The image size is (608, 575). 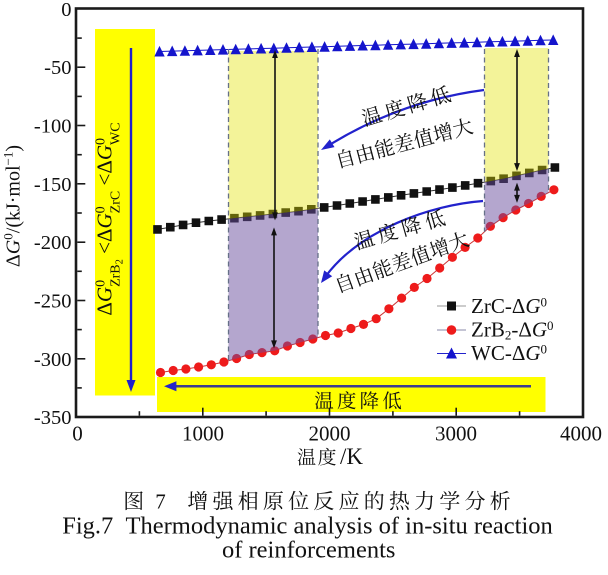 What do you see at coordinates (57, 68) in the screenshot?
I see `svg-text: -50` at bounding box center [57, 68].